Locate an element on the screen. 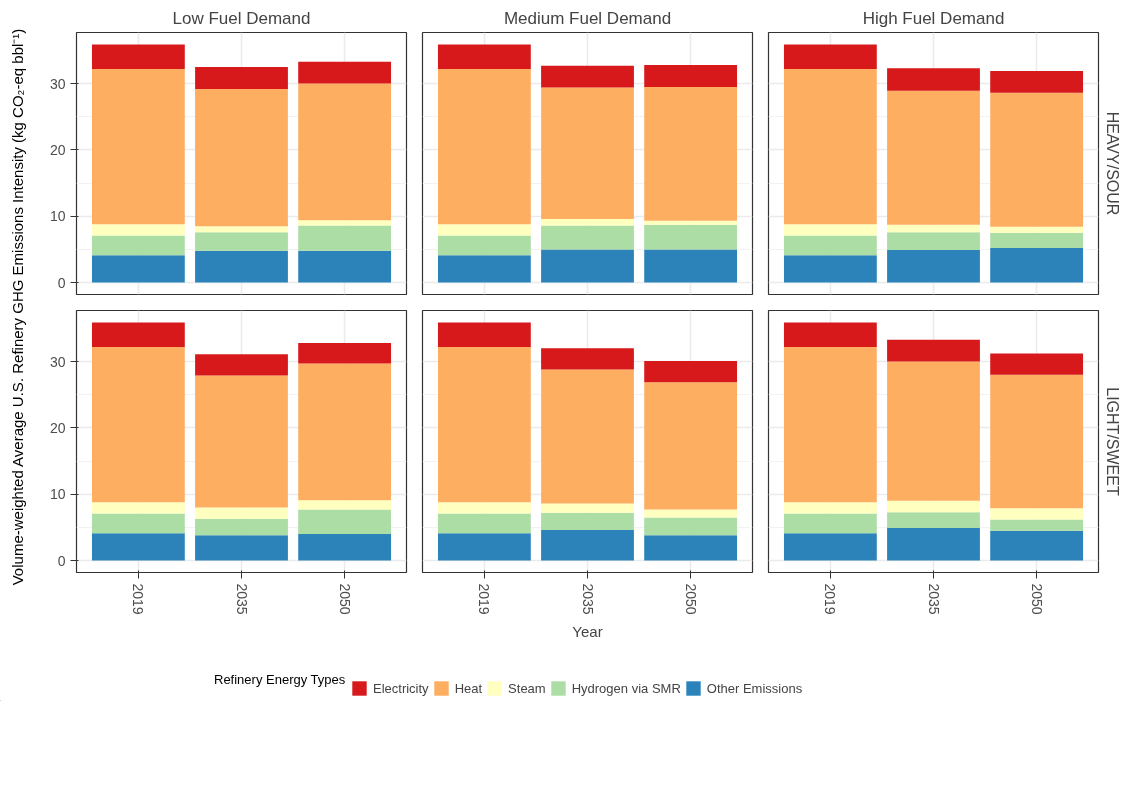  legend-label: Steam is located at coordinates (527, 688).